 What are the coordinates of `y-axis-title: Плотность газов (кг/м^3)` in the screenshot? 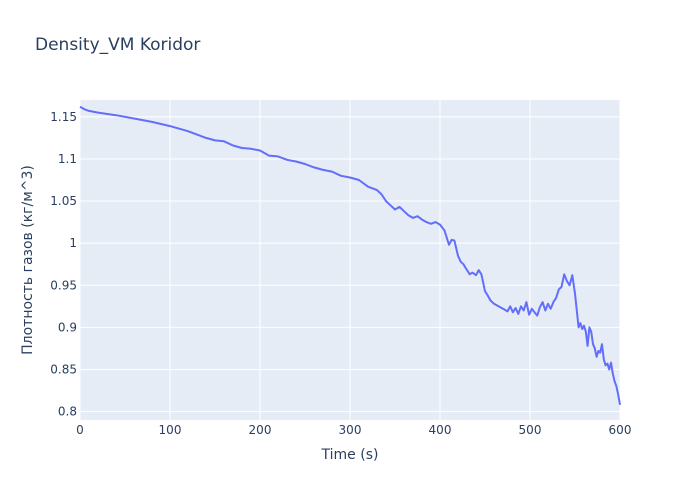 It's located at (28, 260).